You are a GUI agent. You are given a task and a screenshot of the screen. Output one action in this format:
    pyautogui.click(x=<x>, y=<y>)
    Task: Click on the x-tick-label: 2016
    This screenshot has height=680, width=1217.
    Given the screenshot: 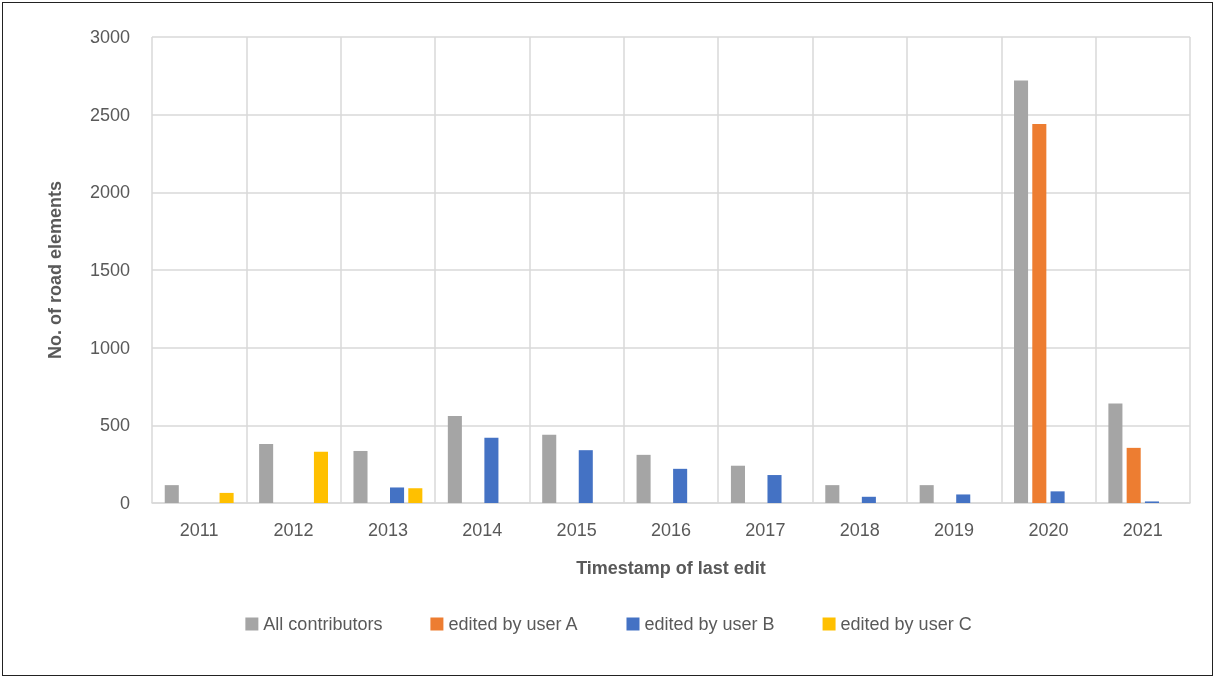 What is the action you would take?
    pyautogui.click(x=671, y=530)
    